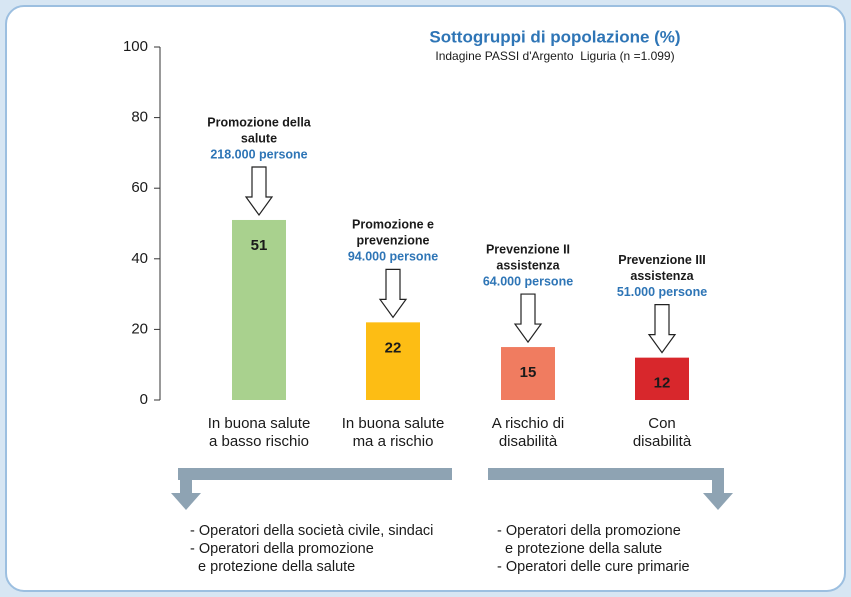 The image size is (851, 597). I want to click on annotation-people: 218.000 persone, so click(258, 154).